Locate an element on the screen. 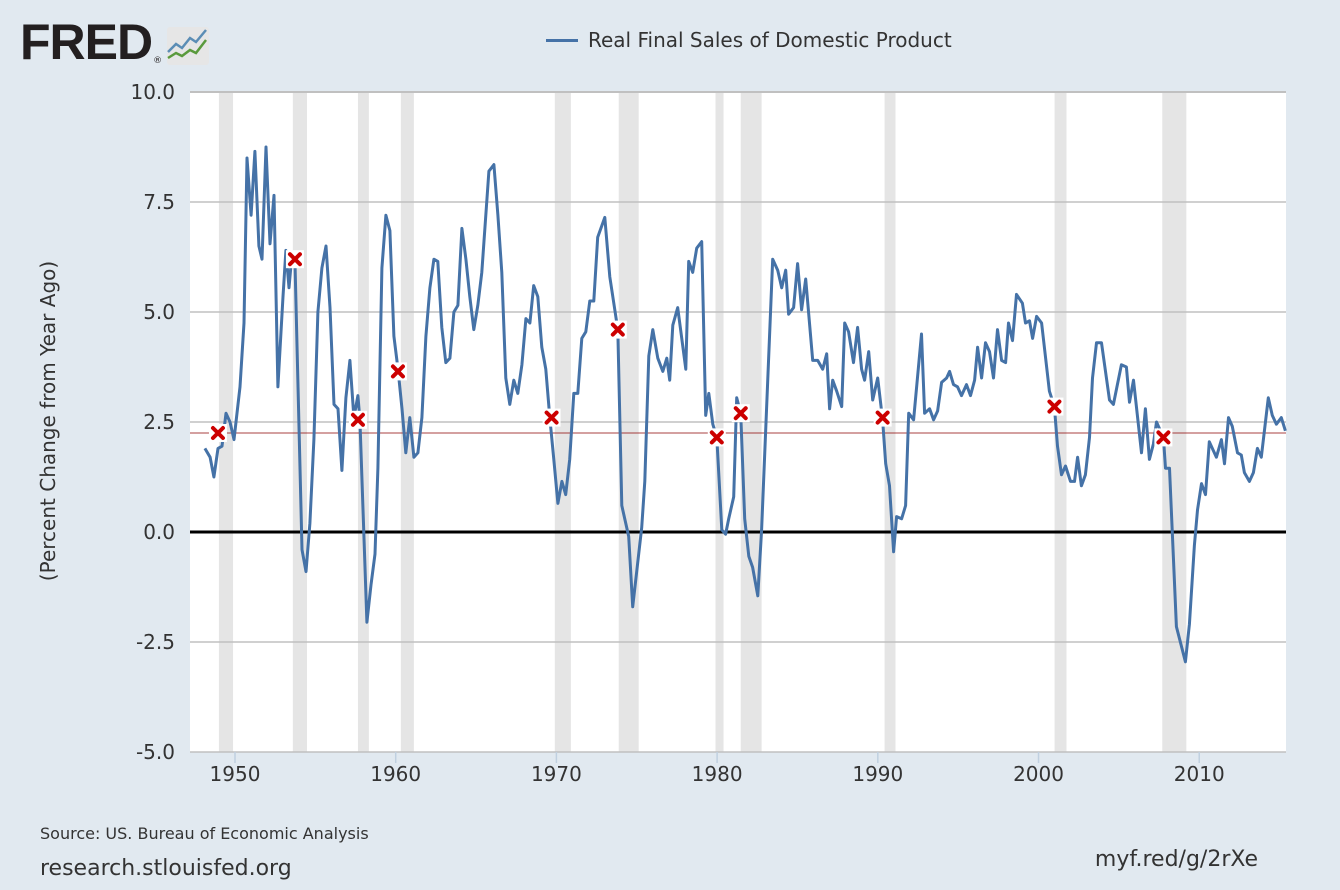 Image resolution: width=1340 pixels, height=890 pixels. source-note: Source: US. Bureau of Economic Analysis is located at coordinates (204, 833).